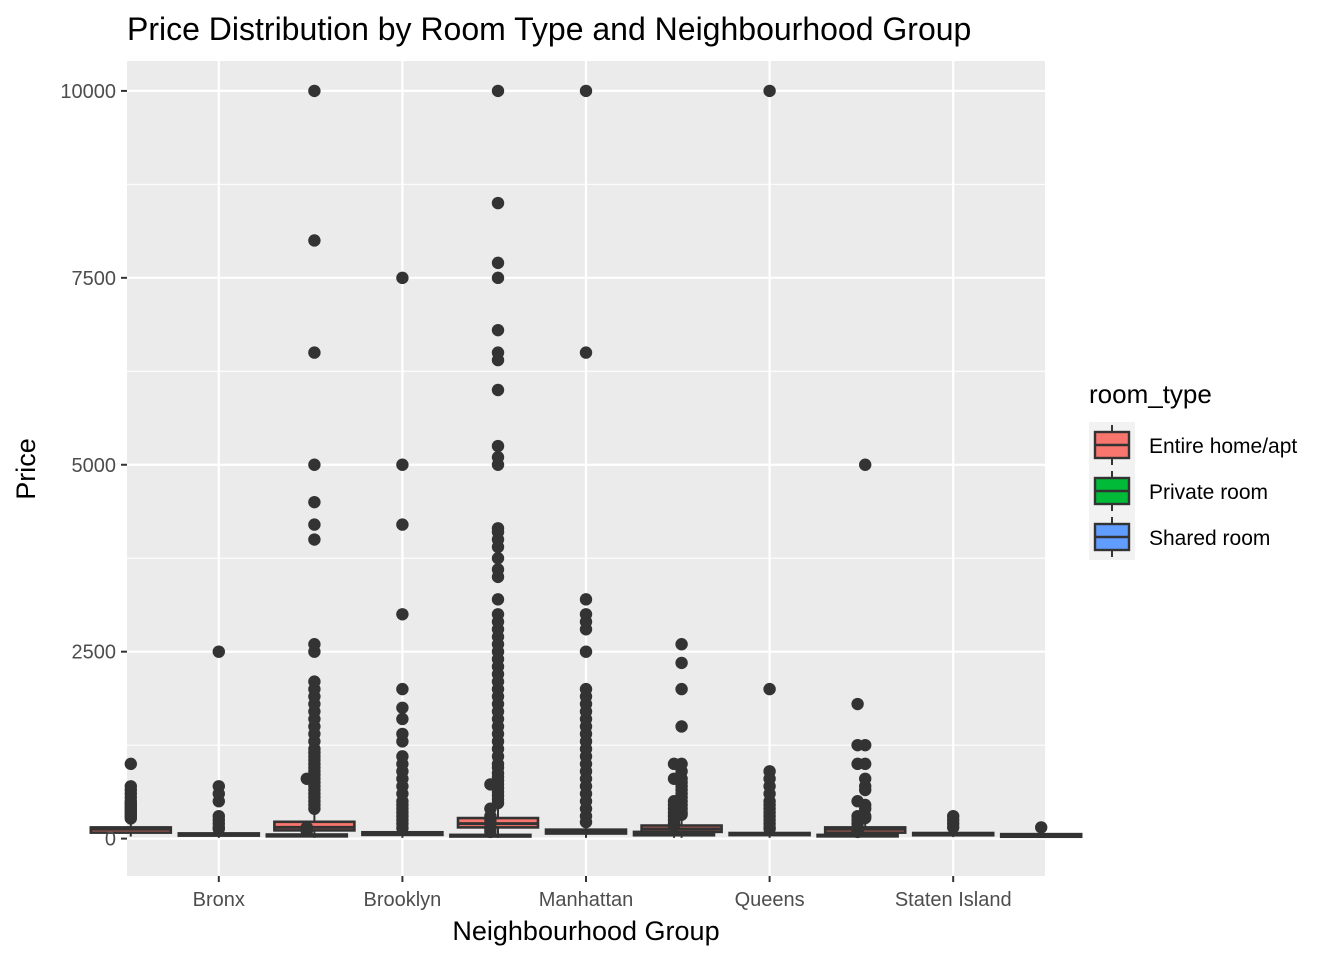 This screenshot has width=1344, height=960. I want to click on legend-label: Shared room, so click(1209, 538).